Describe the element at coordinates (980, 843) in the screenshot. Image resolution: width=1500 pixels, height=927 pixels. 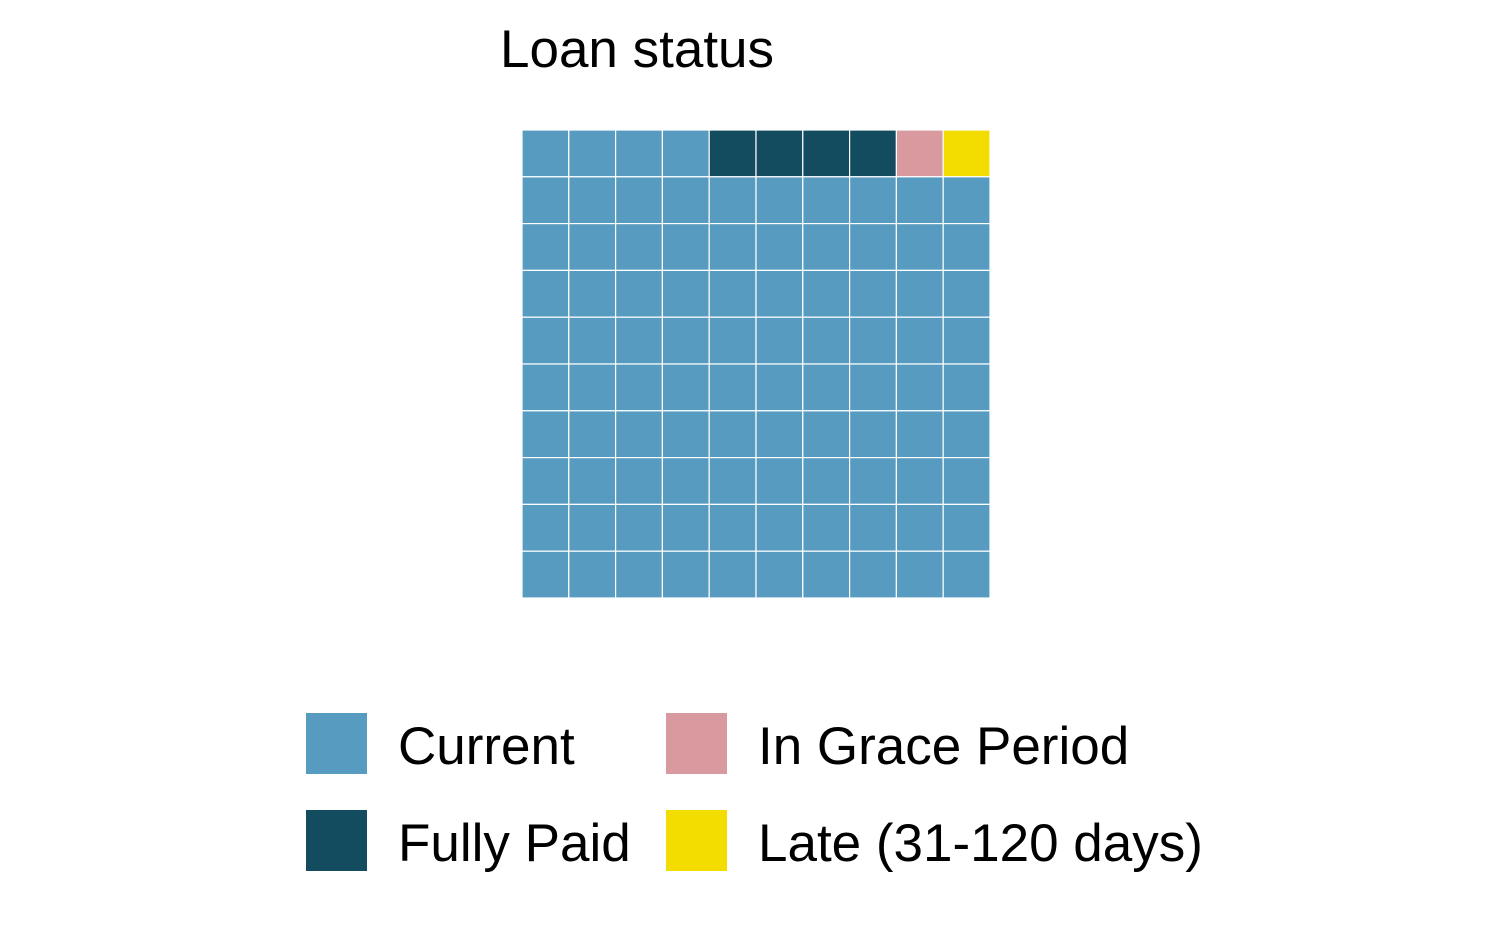
I see `legend-label-late: Late (31-120 days)` at that location.